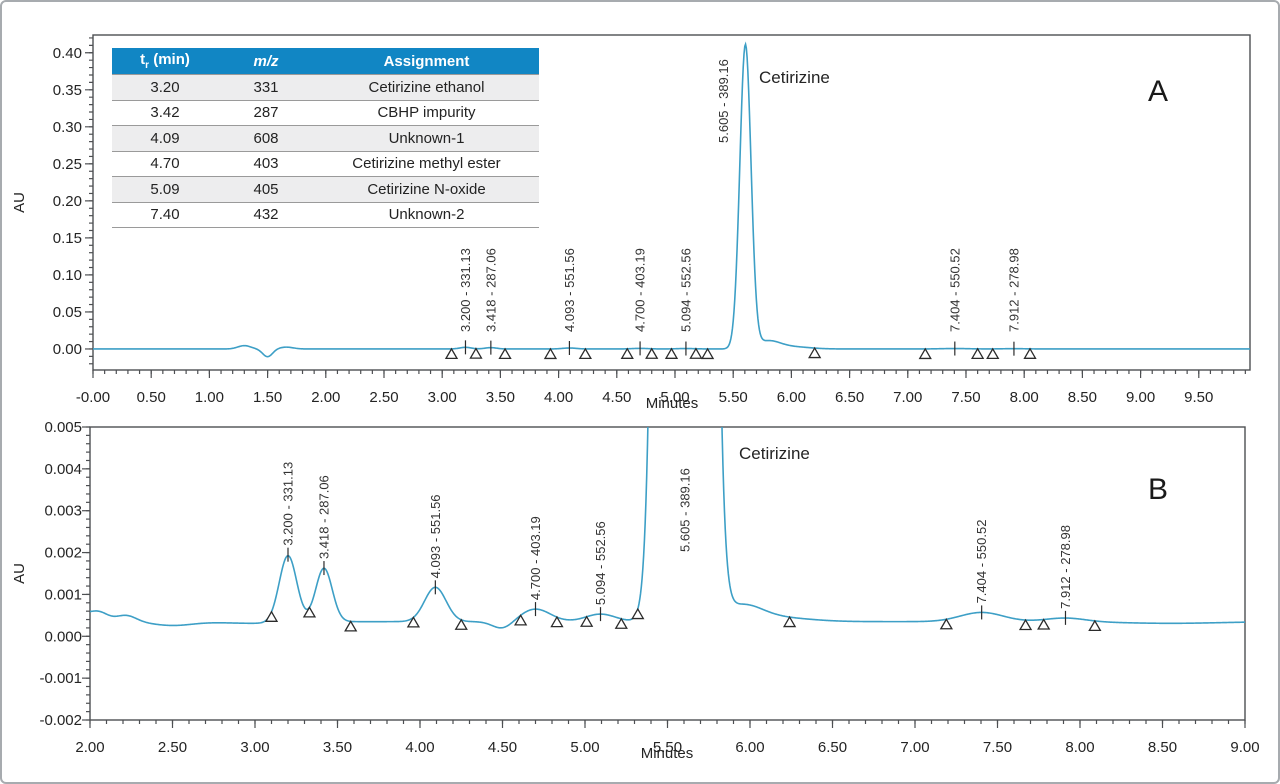 This screenshot has height=784, width=1280. Describe the element at coordinates (1198, 397) in the screenshot. I see `svg-text: 9.50` at that location.